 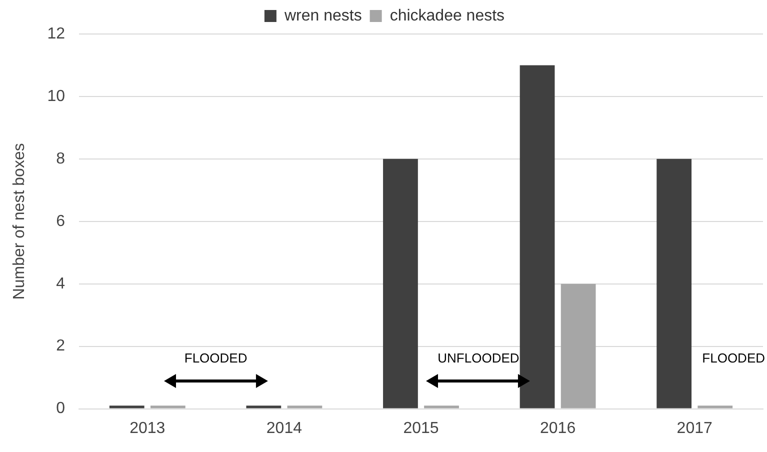 What do you see at coordinates (558, 428) in the screenshot?
I see `x-tick-label: 2016` at bounding box center [558, 428].